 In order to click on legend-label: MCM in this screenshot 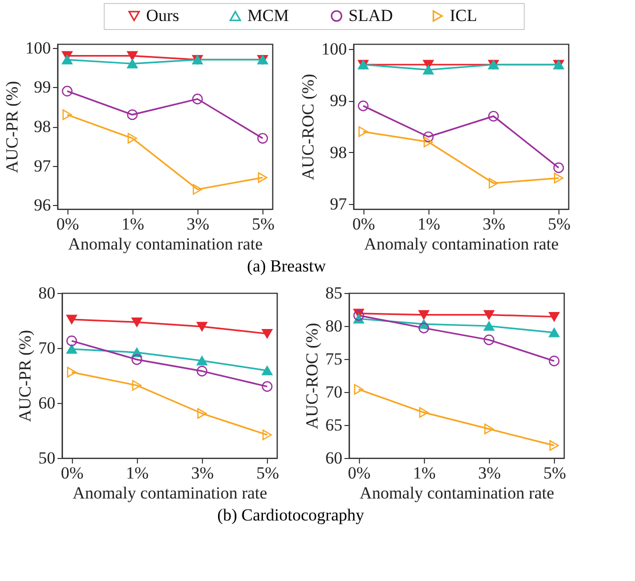, I will do `click(268, 15)`.